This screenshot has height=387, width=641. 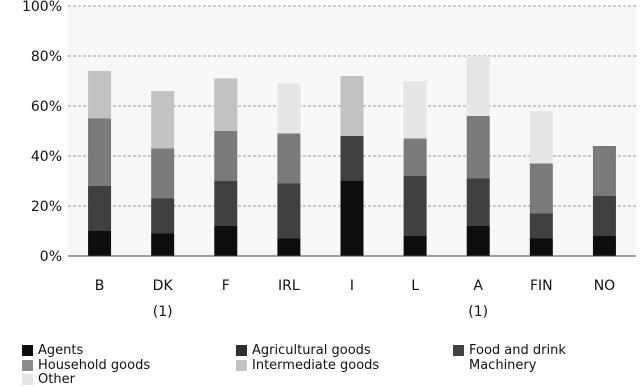 I want to click on legend-item-agricultural-goods: Agricultural goods, so click(x=303, y=350).